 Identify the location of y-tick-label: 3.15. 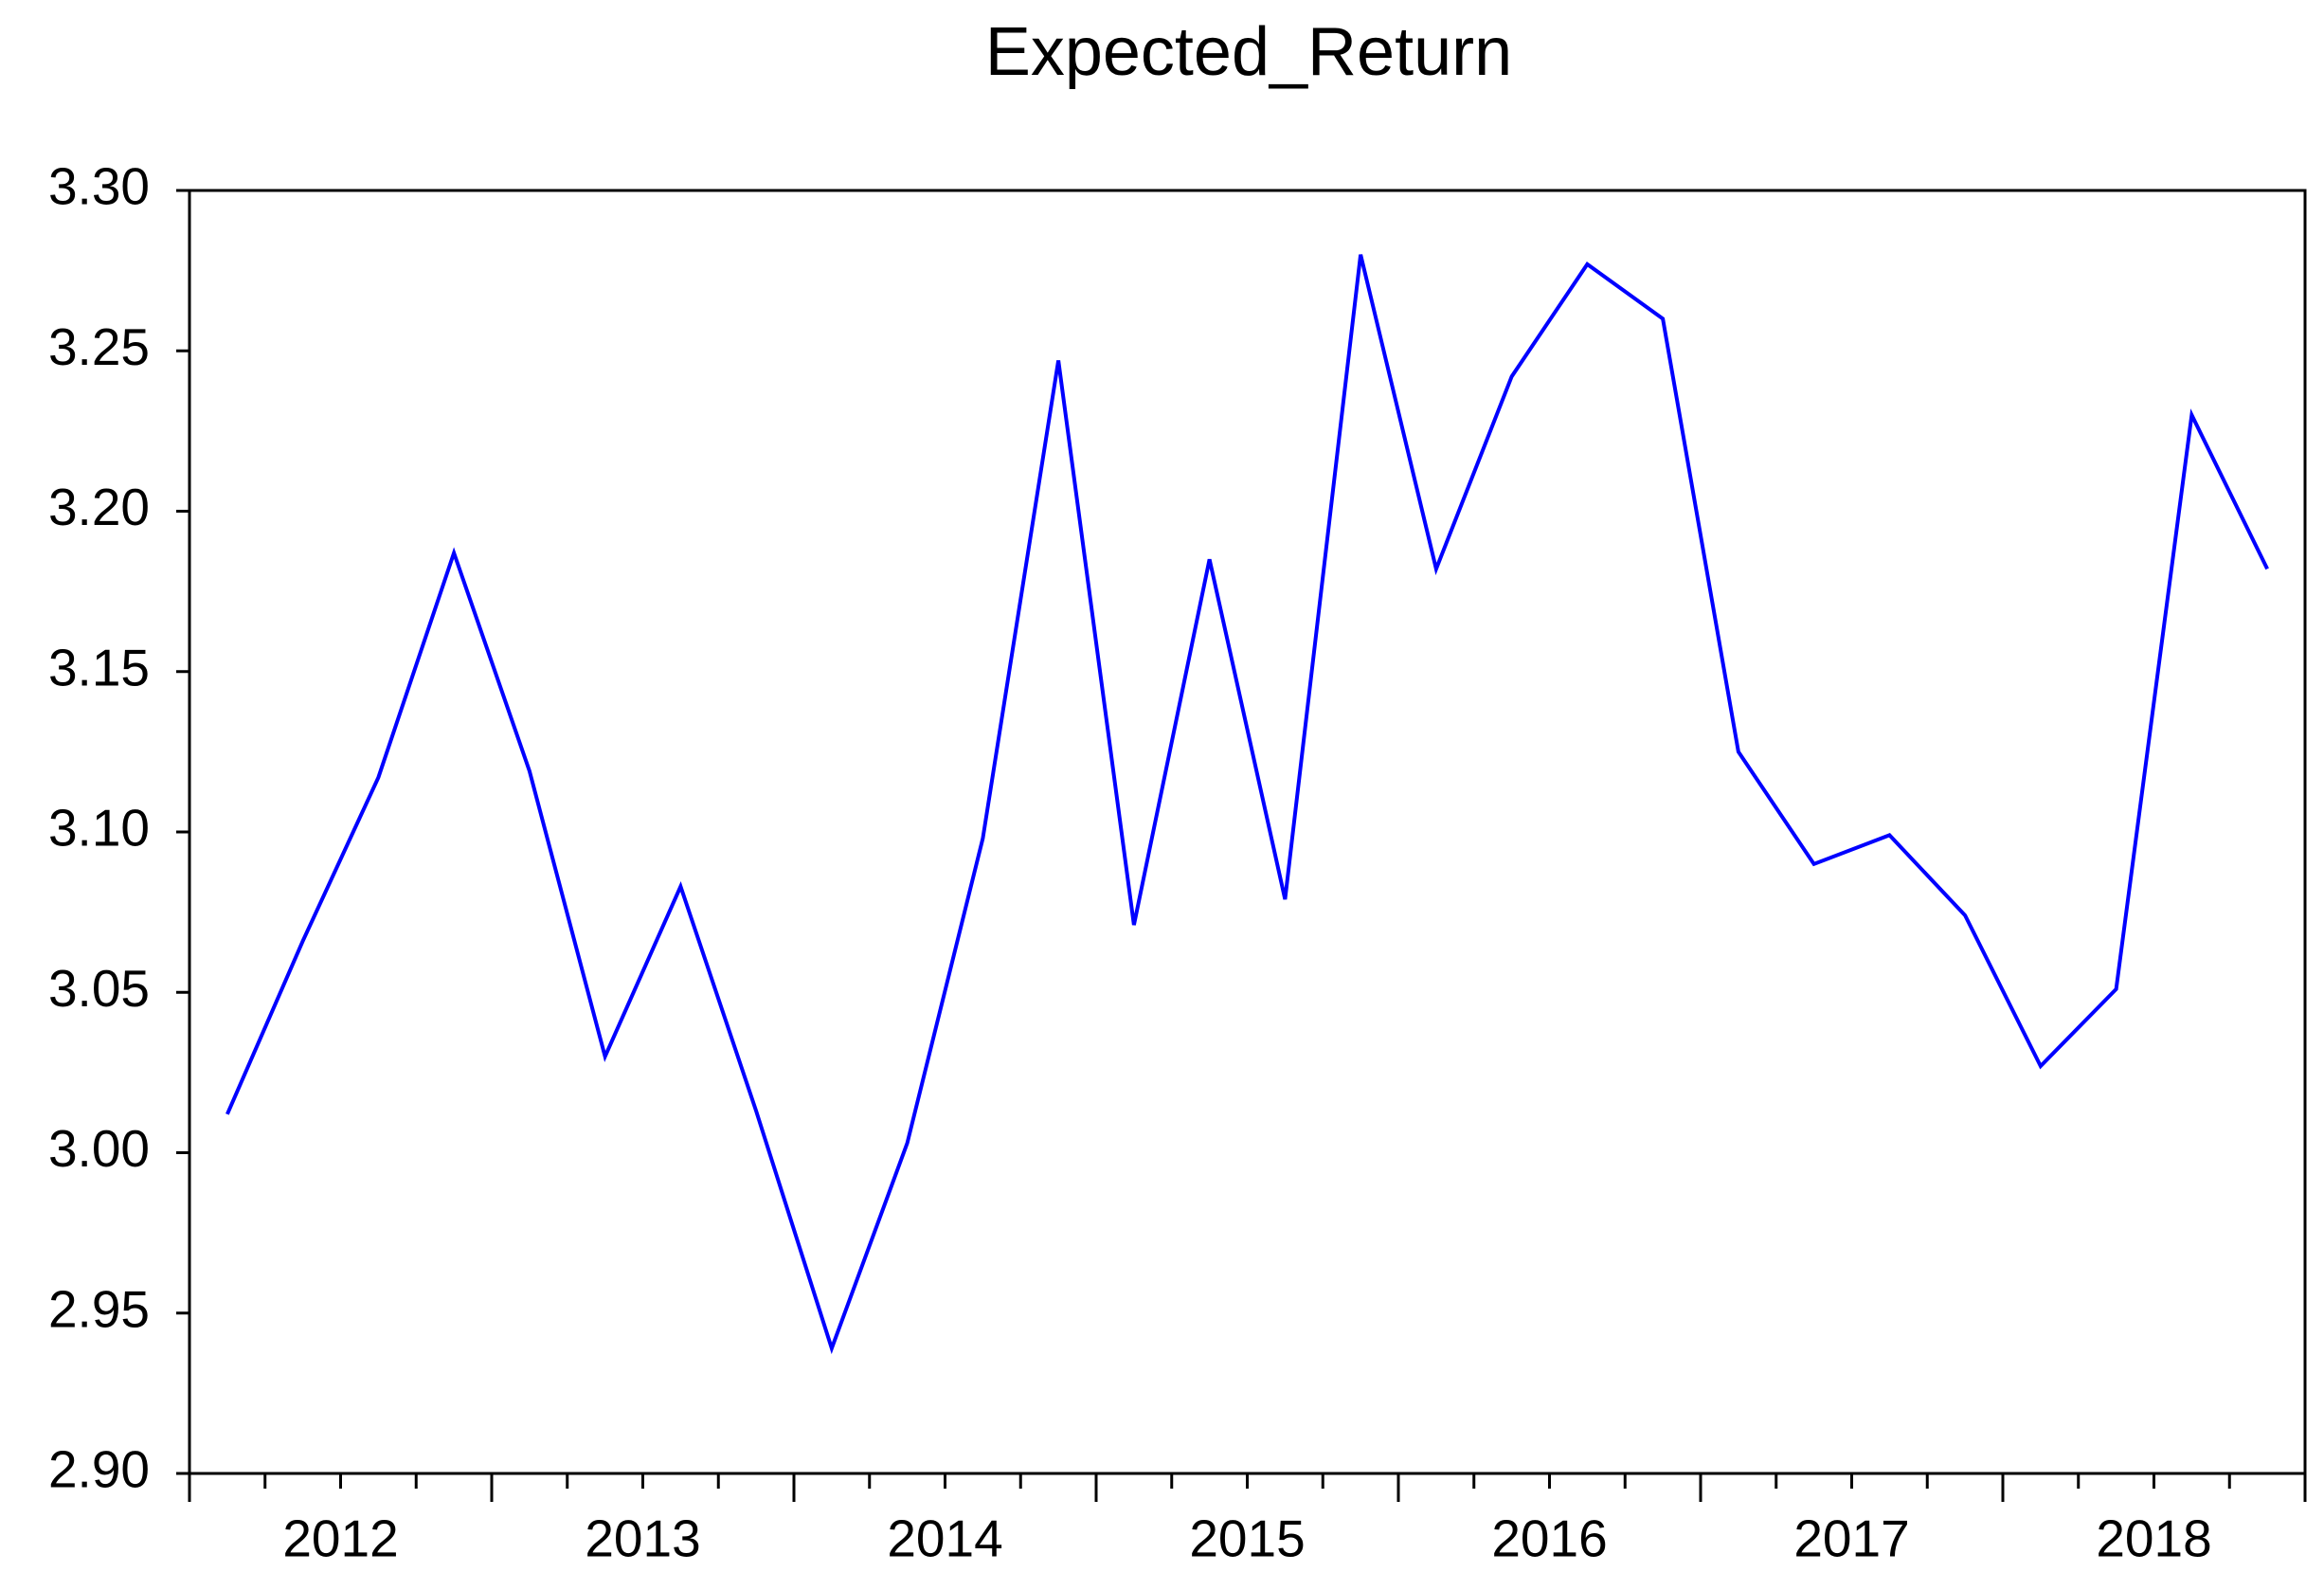
(99, 667).